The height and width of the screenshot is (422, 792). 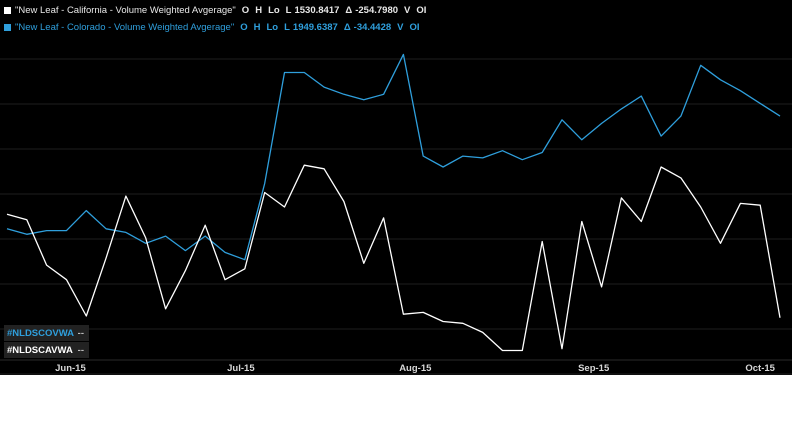 What do you see at coordinates (41, 333) in the screenshot?
I see `ticker-symbol: #NLDSCOVWA` at bounding box center [41, 333].